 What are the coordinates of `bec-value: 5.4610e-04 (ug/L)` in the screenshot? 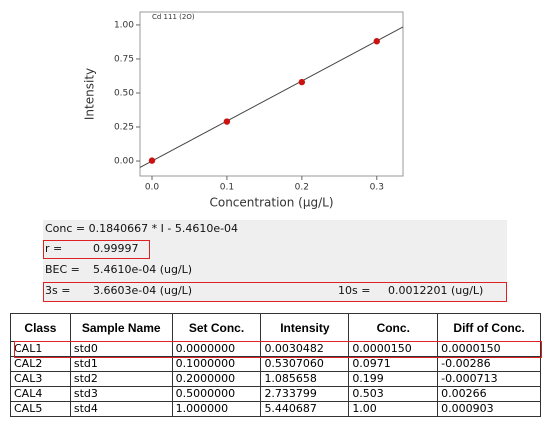 It's located at (143, 269).